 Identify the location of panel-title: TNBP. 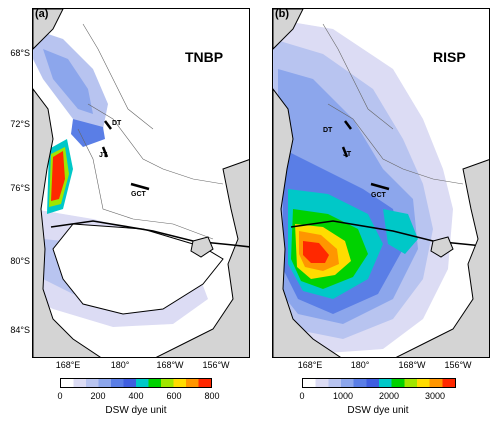
(204, 57).